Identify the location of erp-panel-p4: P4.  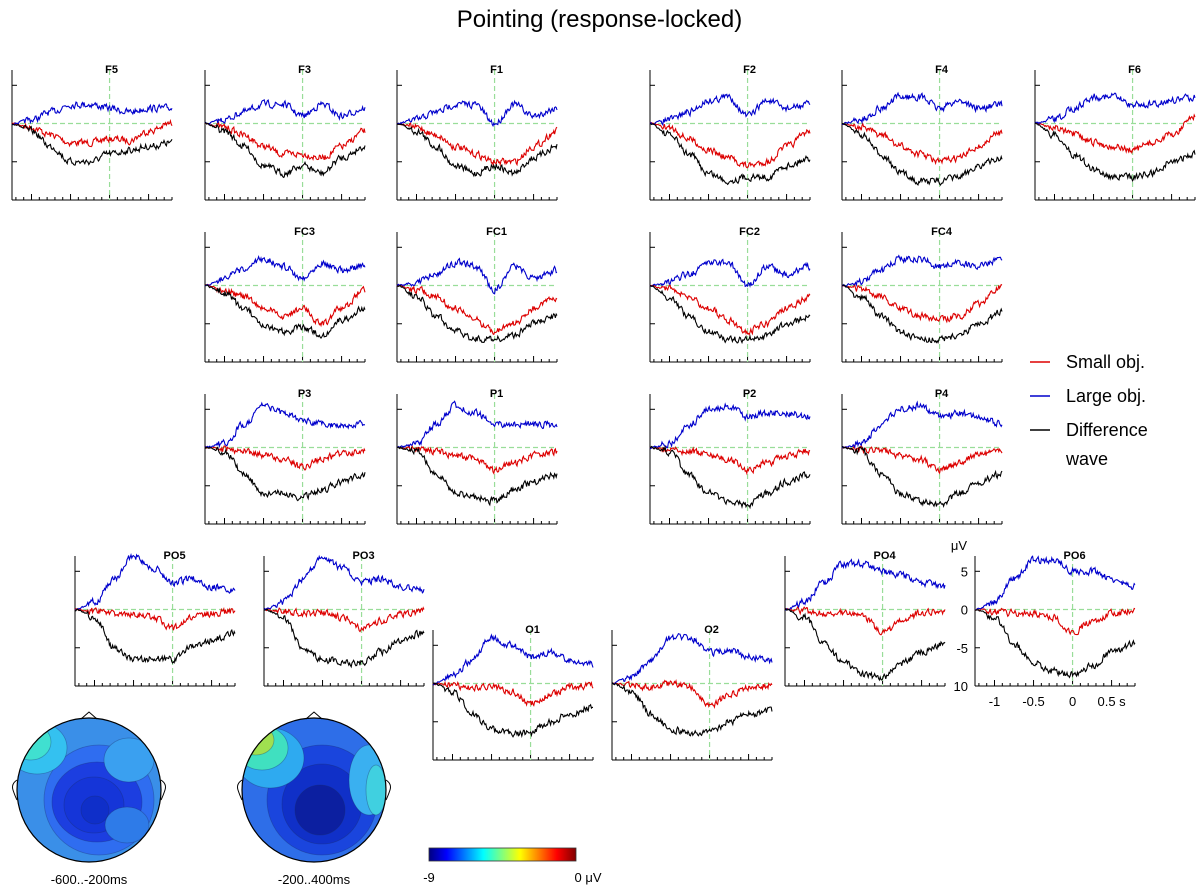
(922, 456).